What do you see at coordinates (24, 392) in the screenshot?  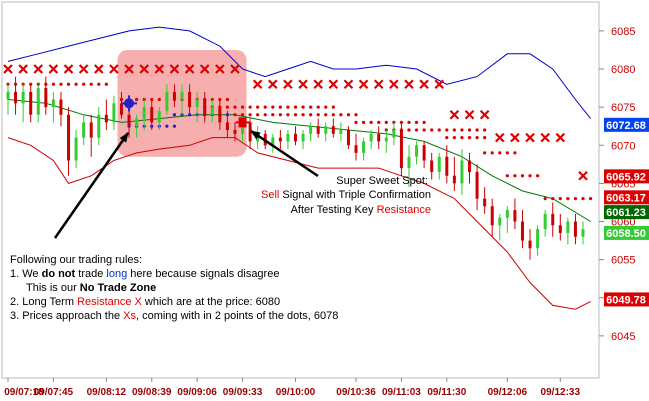 I see `x-tick-label: 09/07:18` at bounding box center [24, 392].